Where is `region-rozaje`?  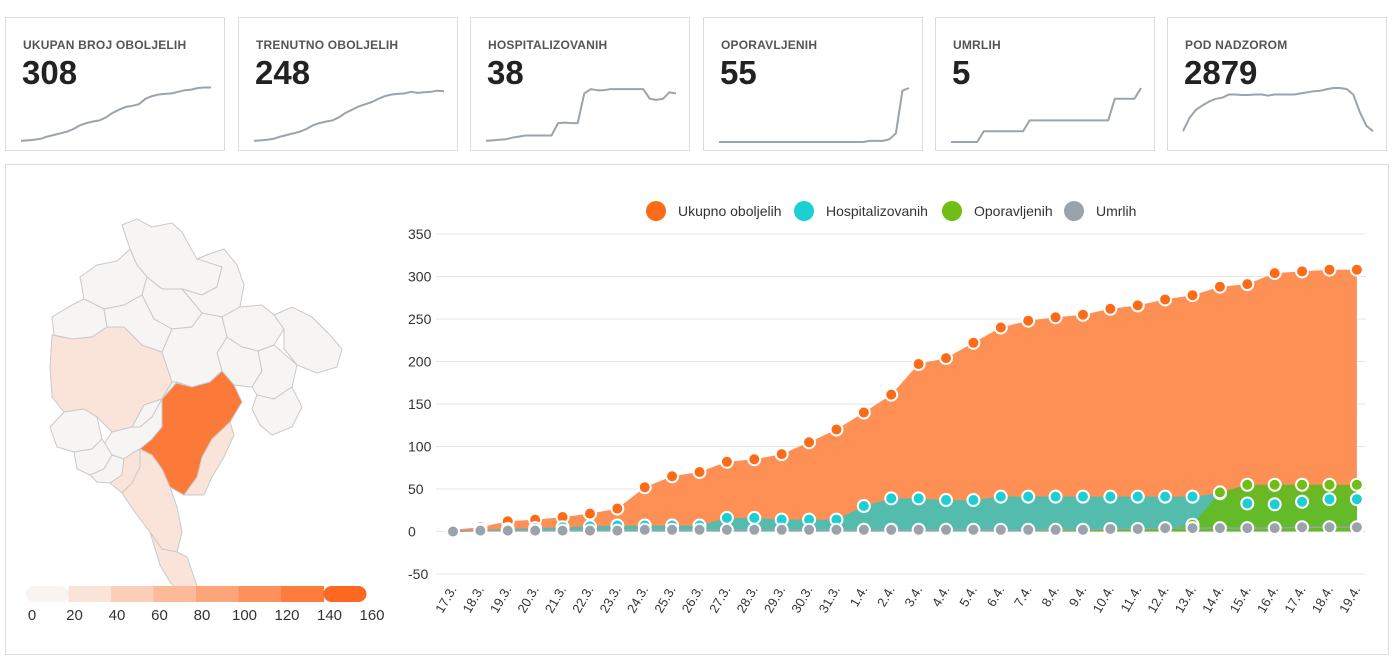 region-rozaje is located at coordinates (308, 340).